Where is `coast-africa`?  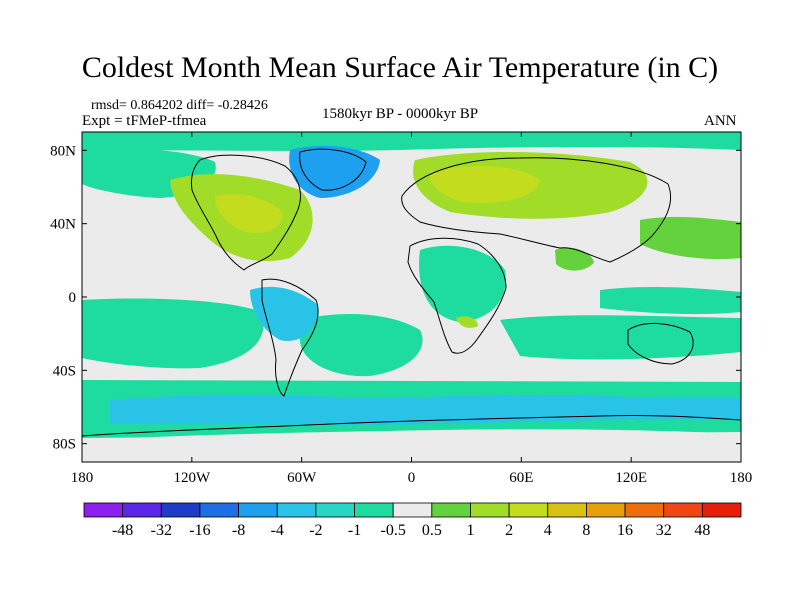 coast-africa is located at coordinates (457, 295).